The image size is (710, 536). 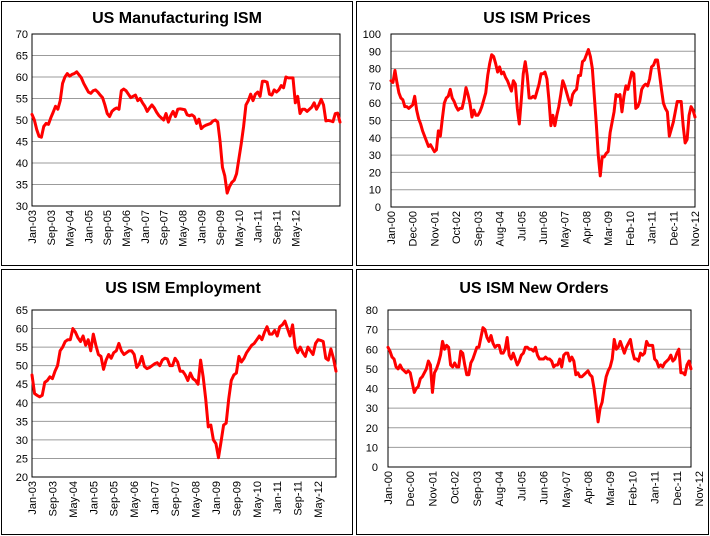 I want to click on y-tick-label: 65, so click(x=22, y=311).